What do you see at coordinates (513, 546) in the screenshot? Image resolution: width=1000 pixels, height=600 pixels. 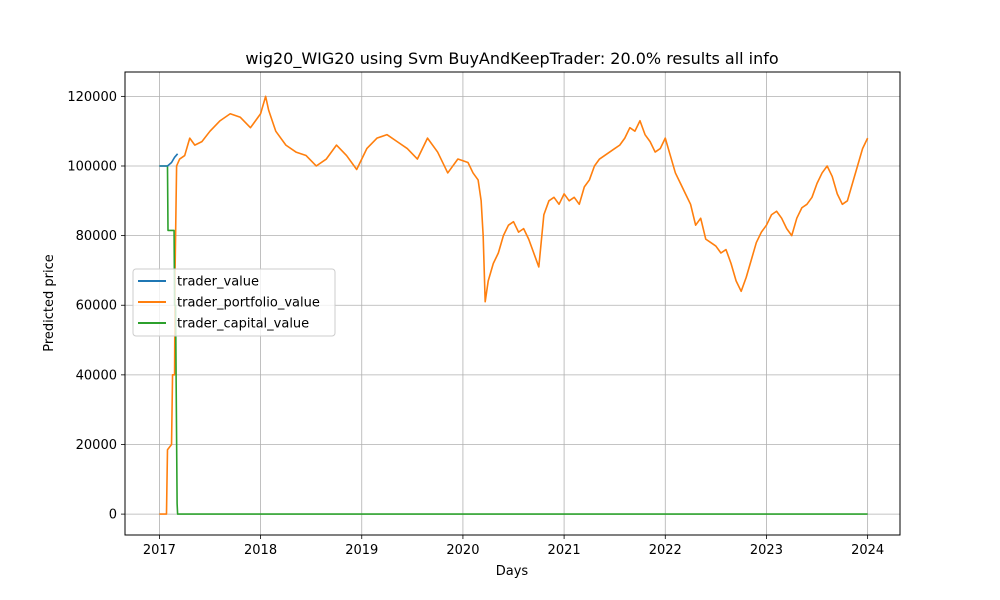 I see `x-axis: 2017 2018 2019 2020 2021 2022 2023 2024` at bounding box center [513, 546].